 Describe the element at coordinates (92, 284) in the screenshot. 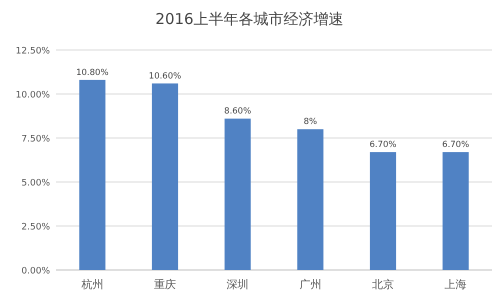

I see `xtick: 杭州` at that location.